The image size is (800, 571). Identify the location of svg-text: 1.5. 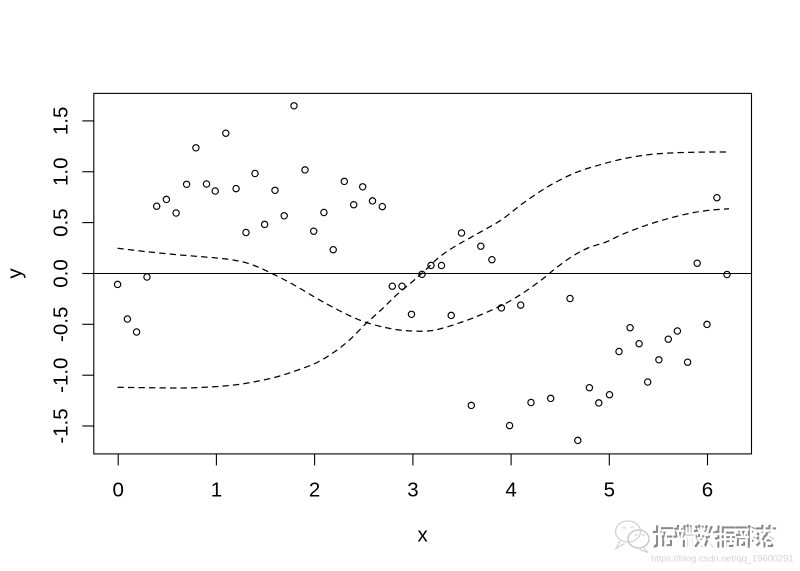
(61, 121).